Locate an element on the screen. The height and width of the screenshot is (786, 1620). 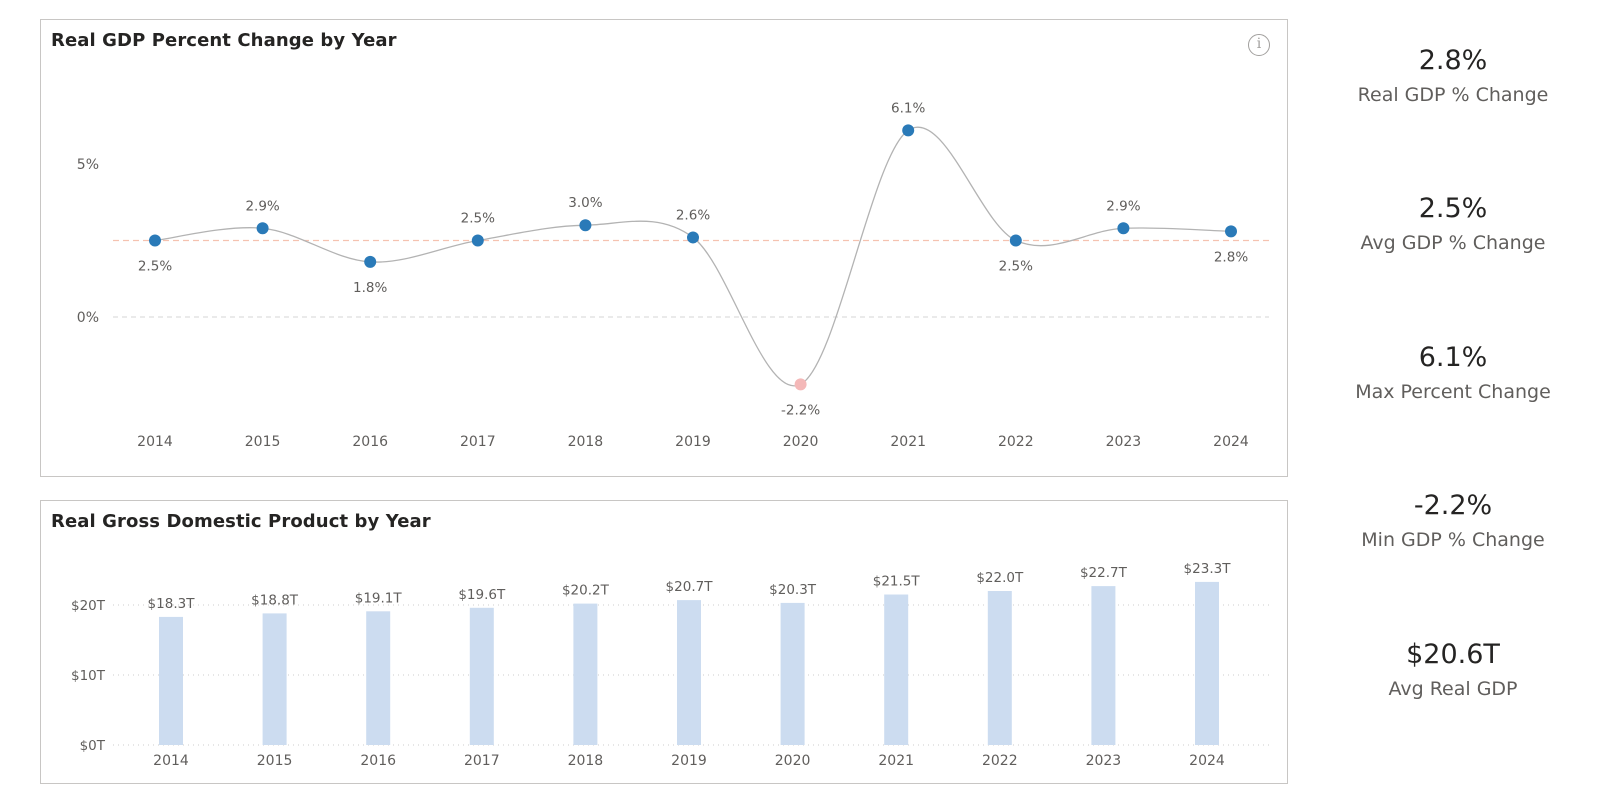
data-label: $21.5T is located at coordinates (897, 582).